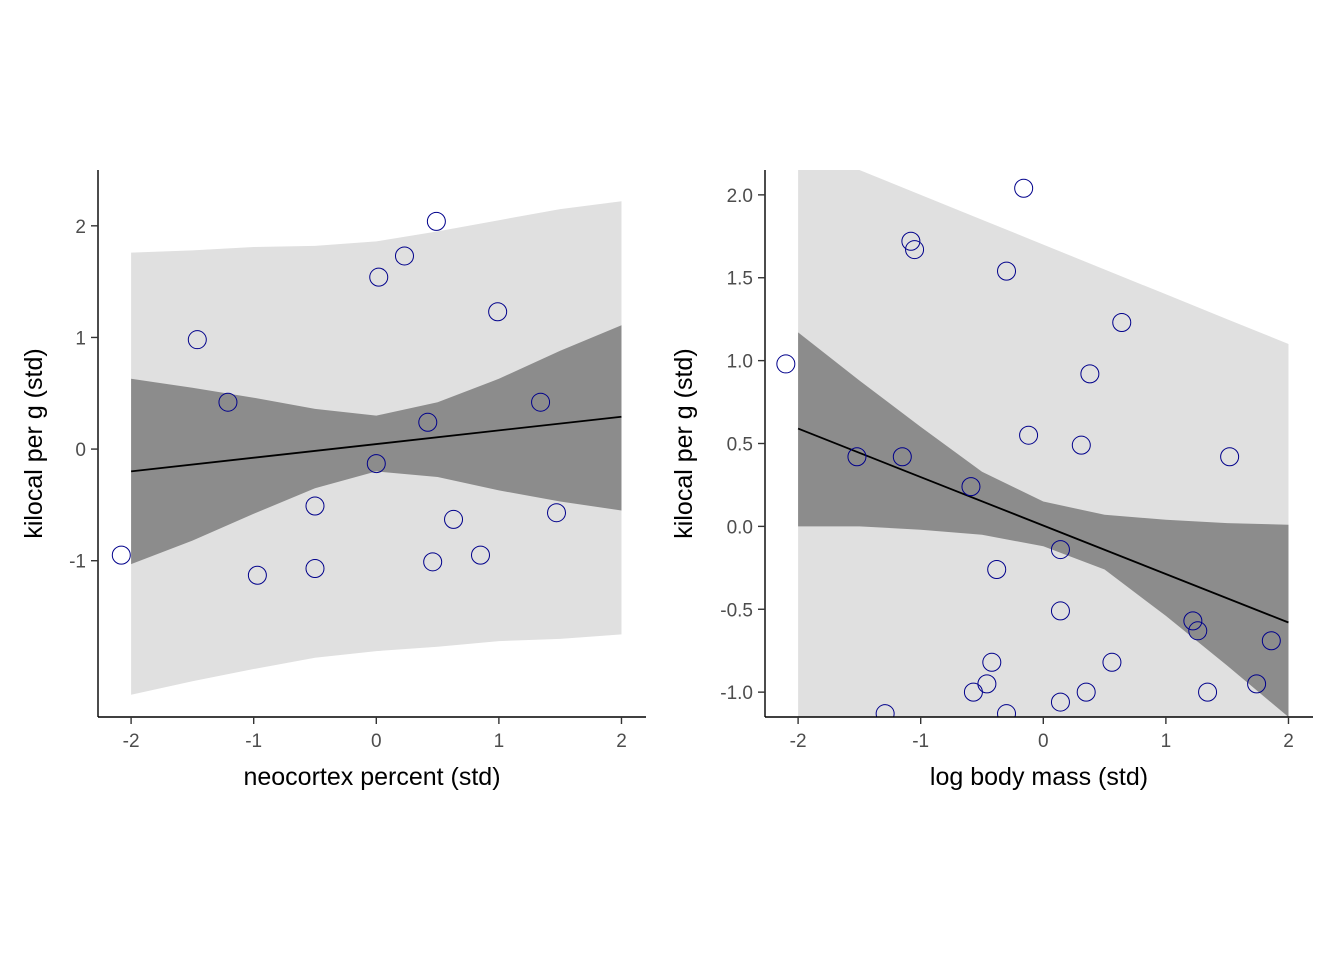 The width and height of the screenshot is (1344, 960). Describe the element at coordinates (77, 562) in the screenshot. I see `y-tick-label: -1` at that location.